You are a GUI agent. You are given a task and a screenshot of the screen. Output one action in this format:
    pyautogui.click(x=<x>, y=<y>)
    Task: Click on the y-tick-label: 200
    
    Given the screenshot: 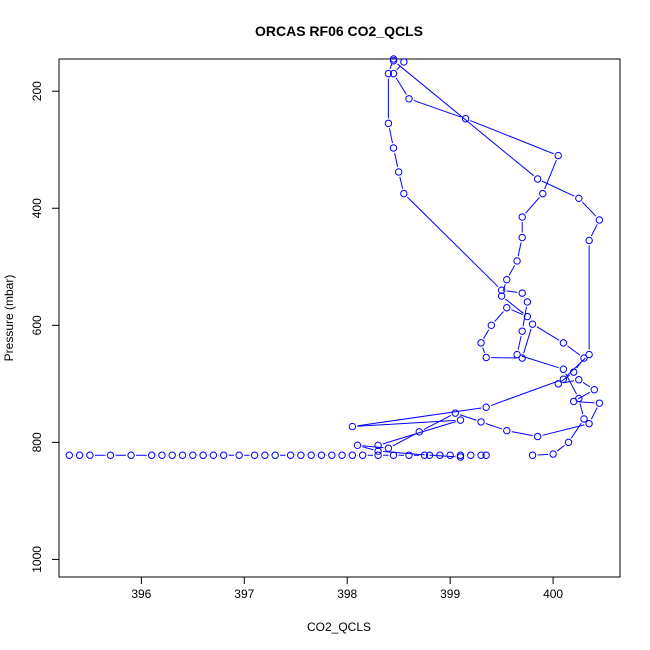 What is the action you would take?
    pyautogui.click(x=37, y=91)
    